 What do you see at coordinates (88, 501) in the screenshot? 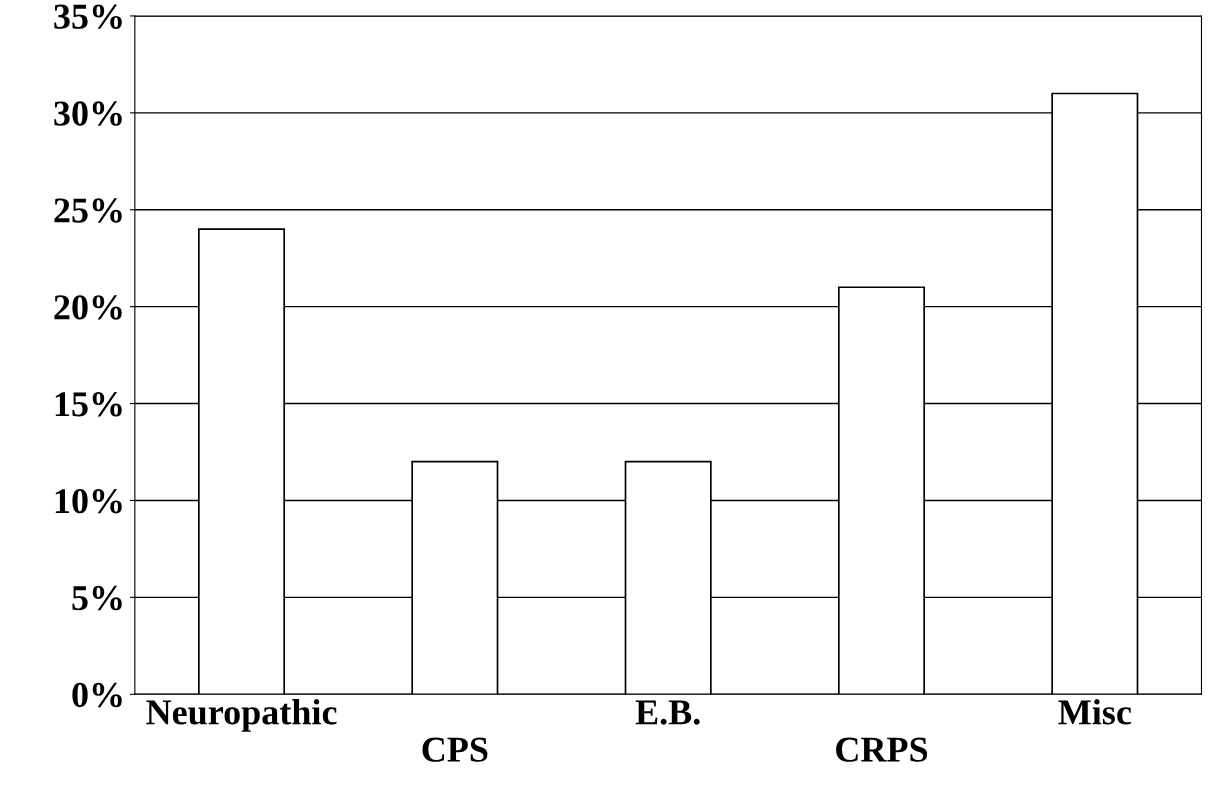
I see `y-tick-label: 10%` at bounding box center [88, 501].